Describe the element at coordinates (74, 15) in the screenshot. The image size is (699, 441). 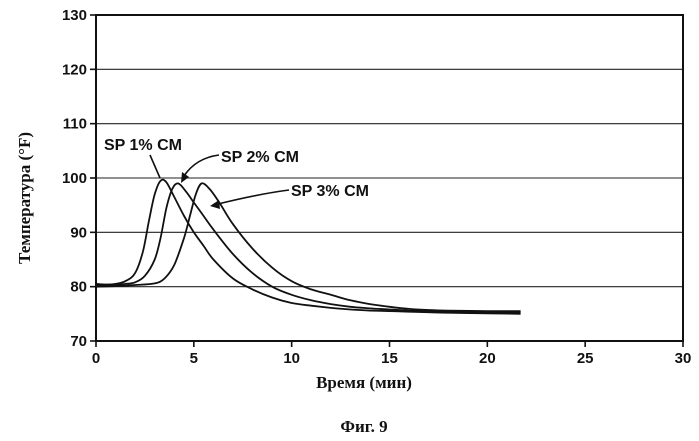
I see `y-tick-label-130: 130` at that location.